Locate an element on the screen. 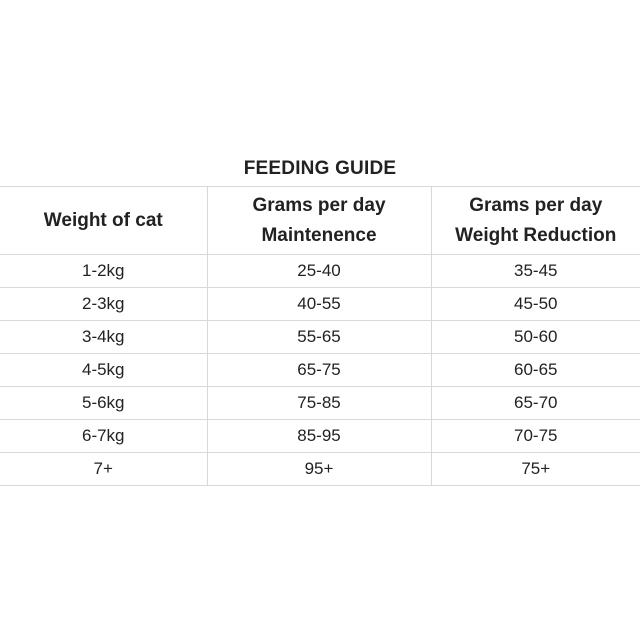  column-header-weight-reduction: Grams per day Weight Reduction is located at coordinates (535, 220).